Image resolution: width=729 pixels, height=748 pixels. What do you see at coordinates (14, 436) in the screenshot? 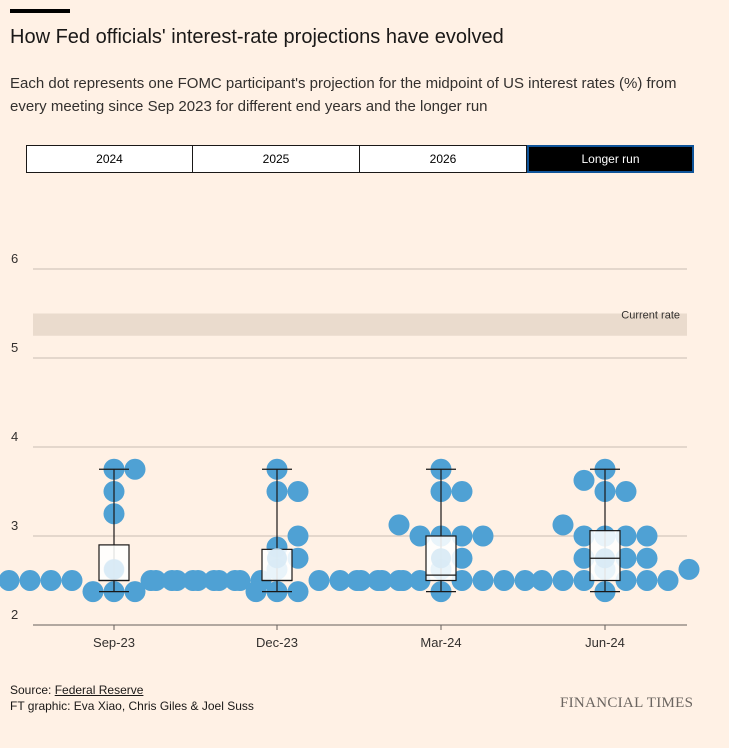
I see `y-tick-label: 4` at bounding box center [14, 436].